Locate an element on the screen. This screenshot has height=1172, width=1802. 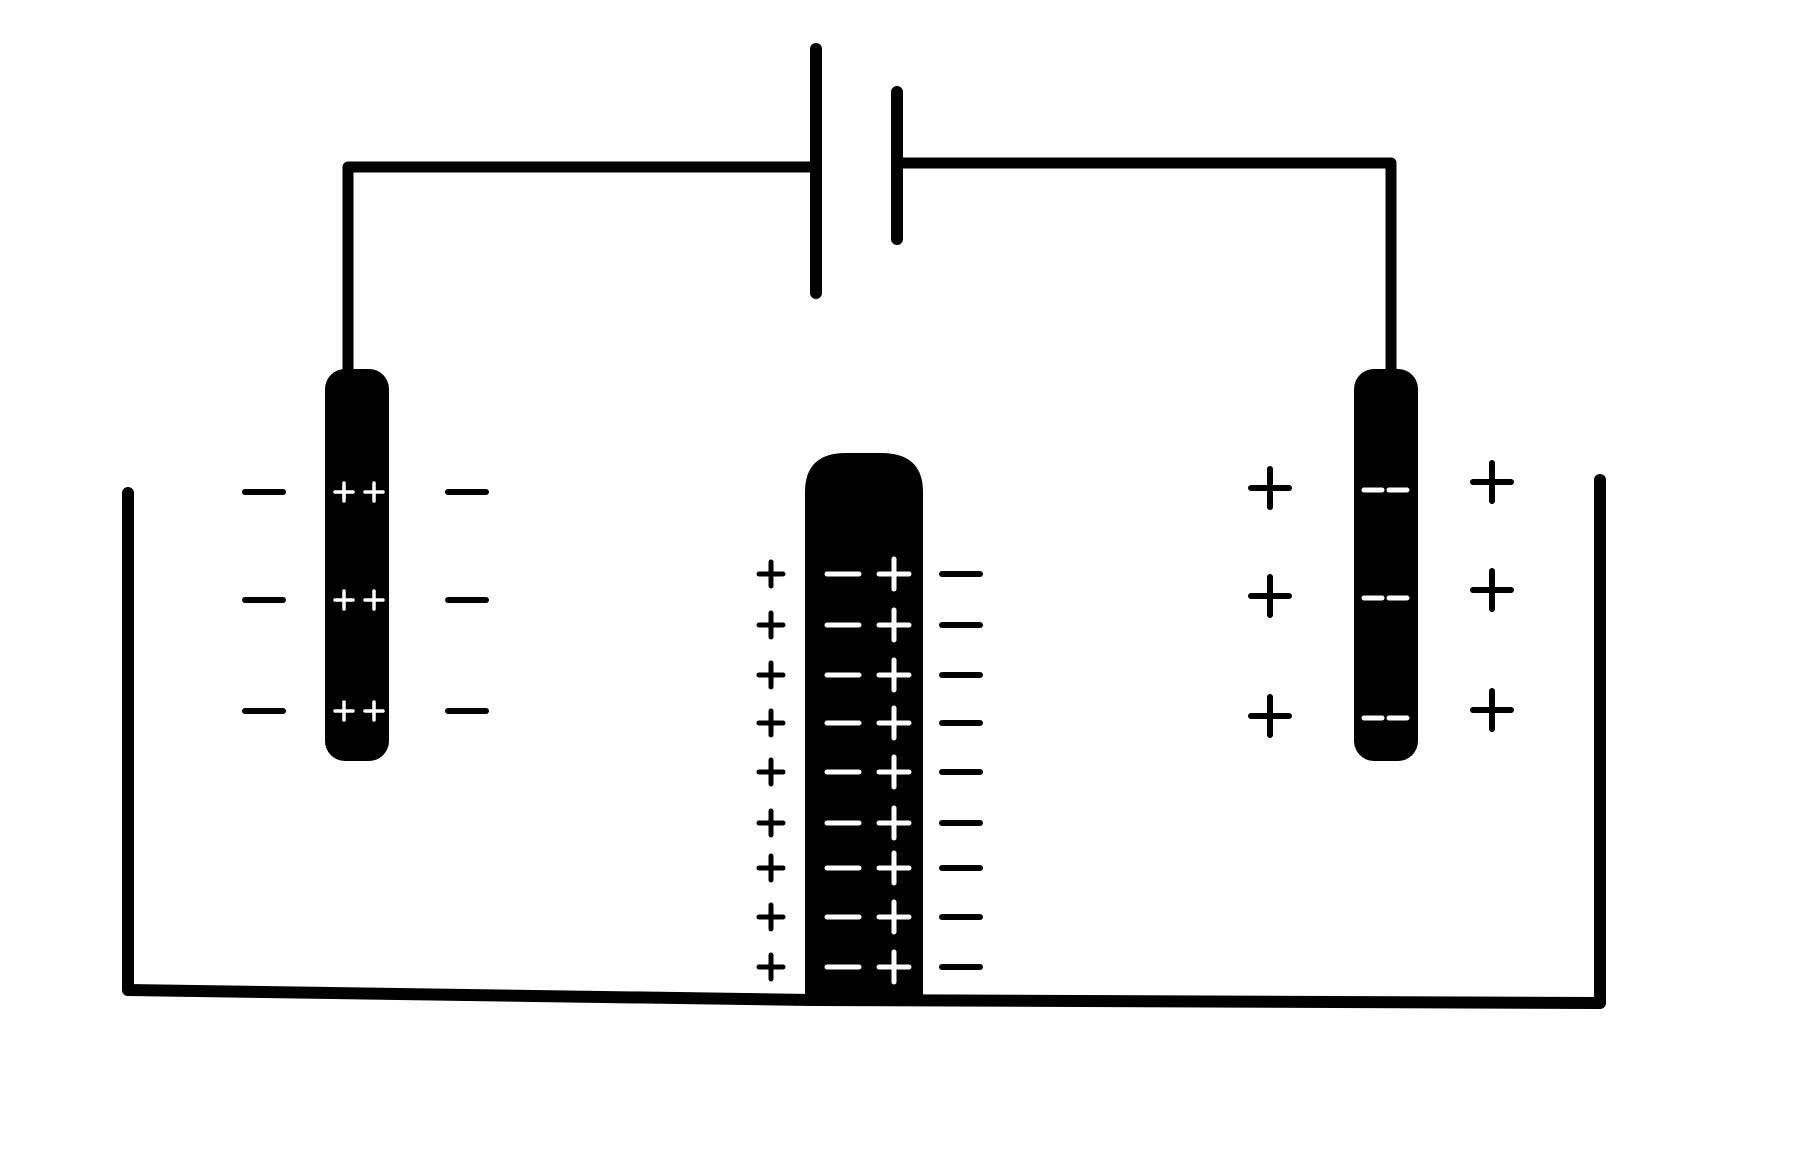
middle-left-solution-charge-4-plus-sign is located at coordinates (771, 772).